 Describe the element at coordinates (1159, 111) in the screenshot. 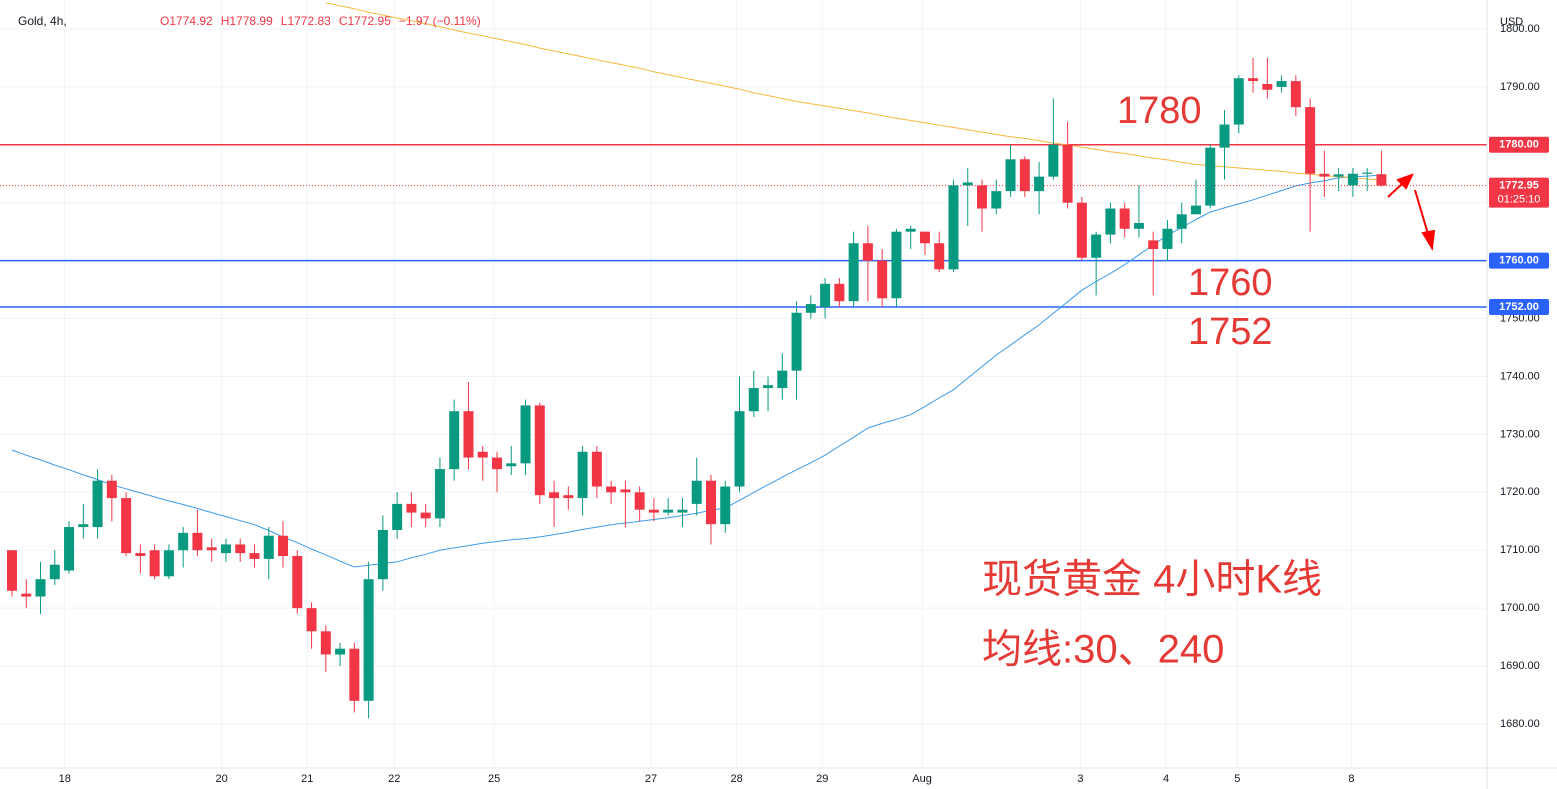

I see `annotation: 1780` at that location.